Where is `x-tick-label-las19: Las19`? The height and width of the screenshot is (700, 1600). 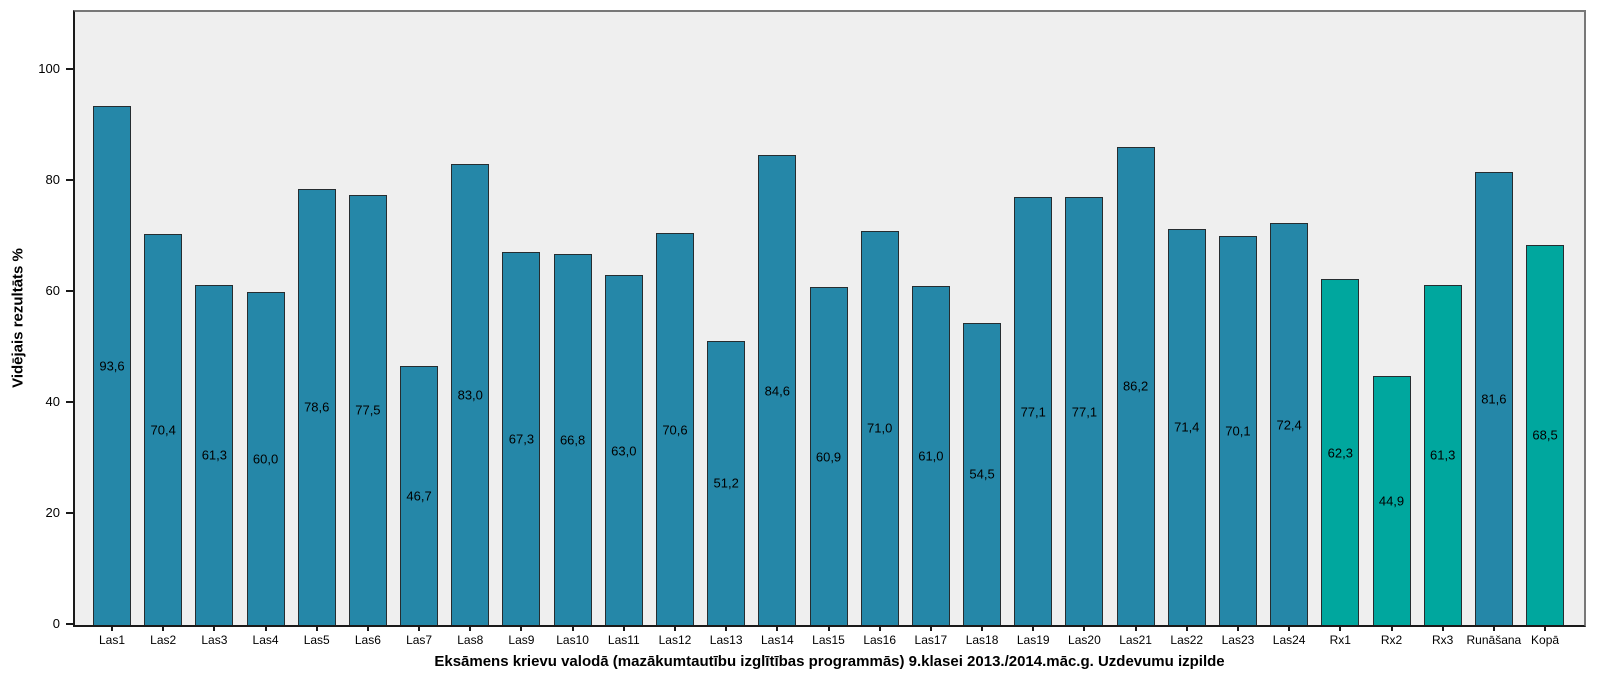
x-tick-label-las19: Las19 is located at coordinates (1033, 640).